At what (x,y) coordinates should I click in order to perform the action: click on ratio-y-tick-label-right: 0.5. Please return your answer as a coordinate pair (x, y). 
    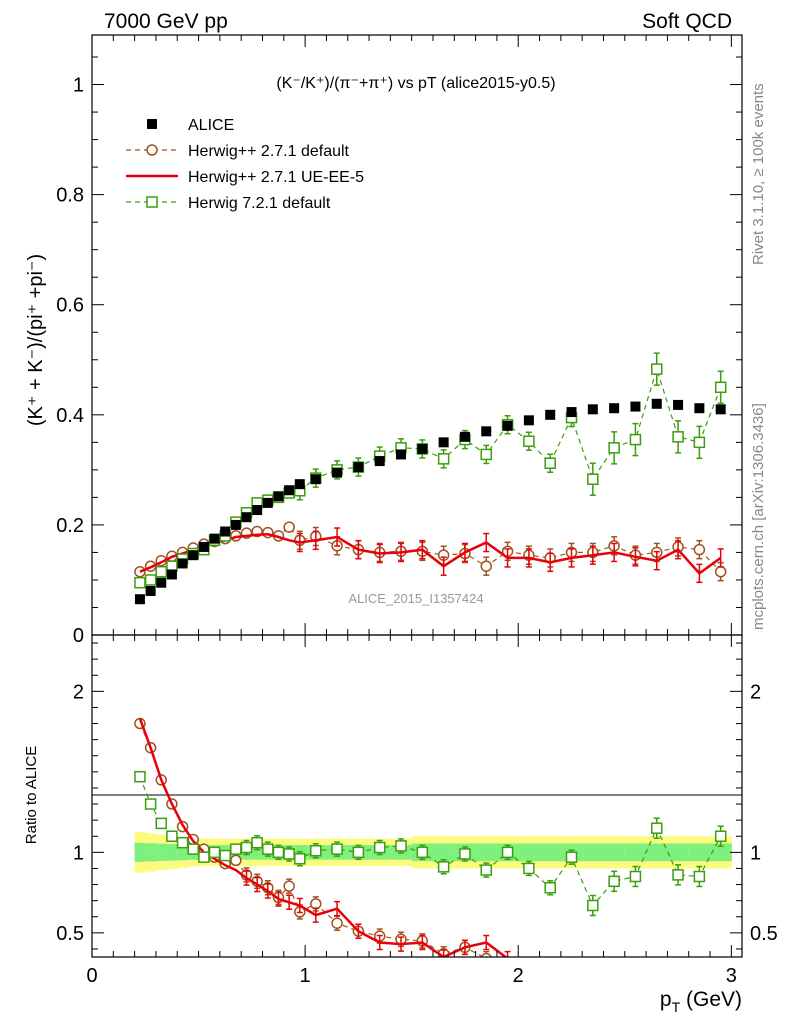
    Looking at the image, I should click on (764, 934).